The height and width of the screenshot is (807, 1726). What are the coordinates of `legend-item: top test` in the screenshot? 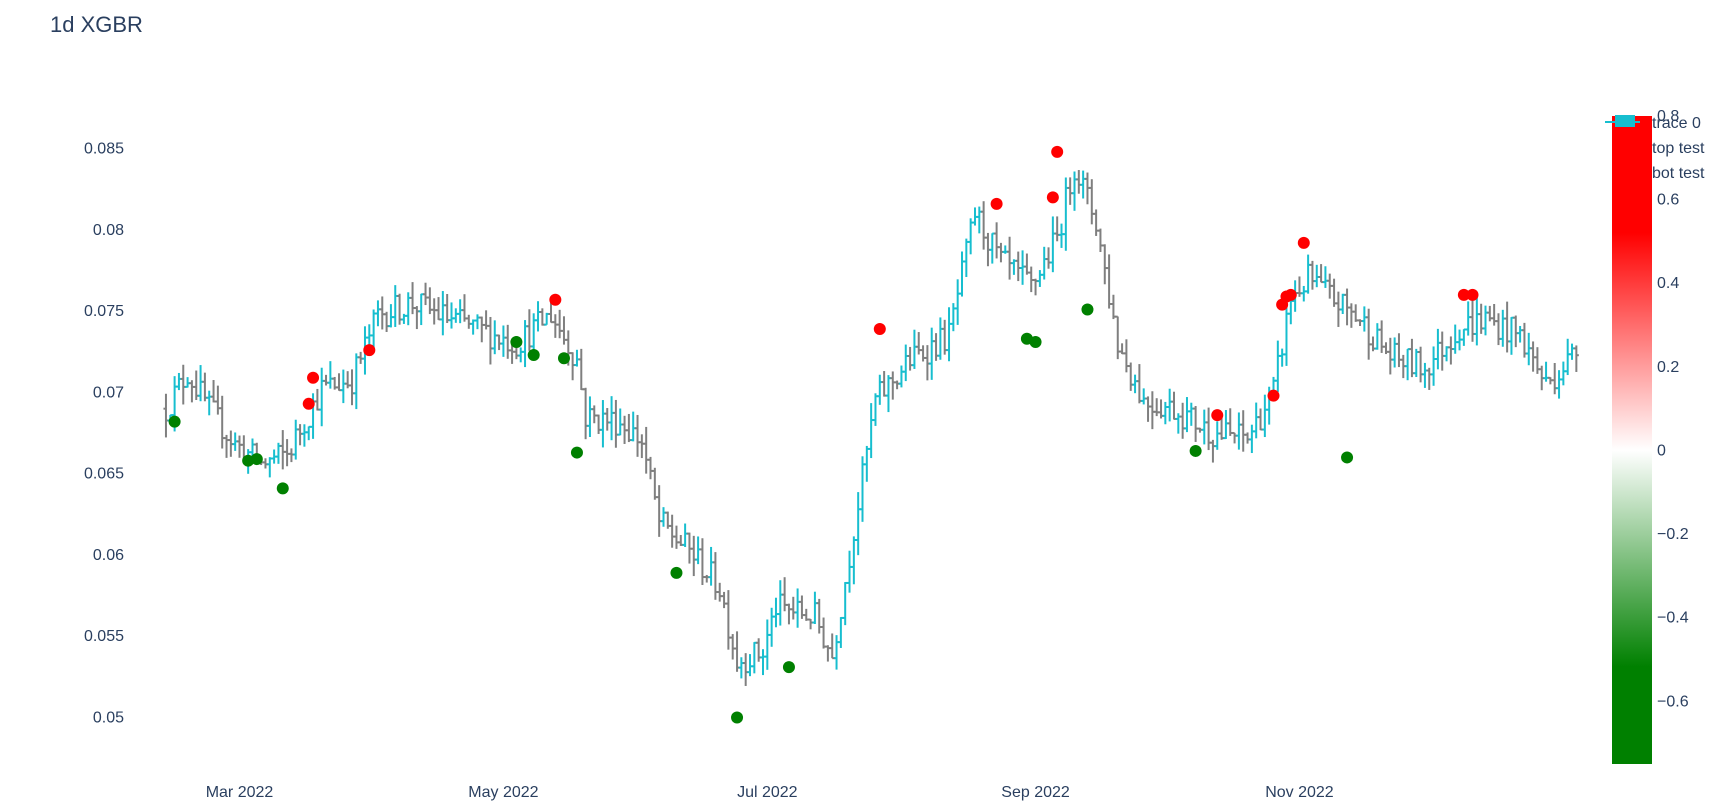 It's located at (1678, 148).